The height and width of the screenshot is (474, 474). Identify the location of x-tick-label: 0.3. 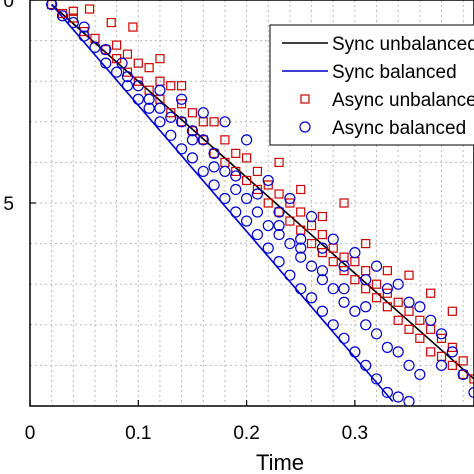
(355, 433).